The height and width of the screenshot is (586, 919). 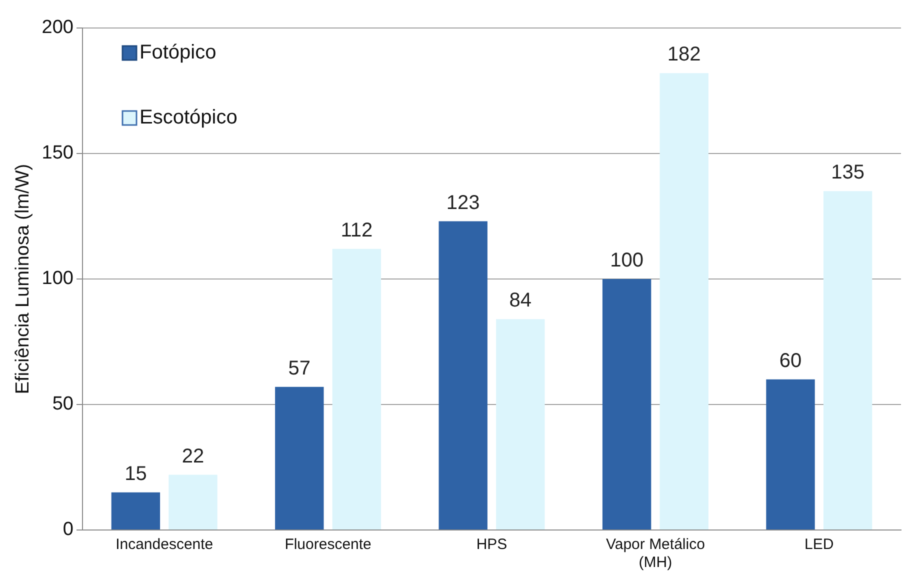 I want to click on data-label: 15, so click(x=135, y=473).